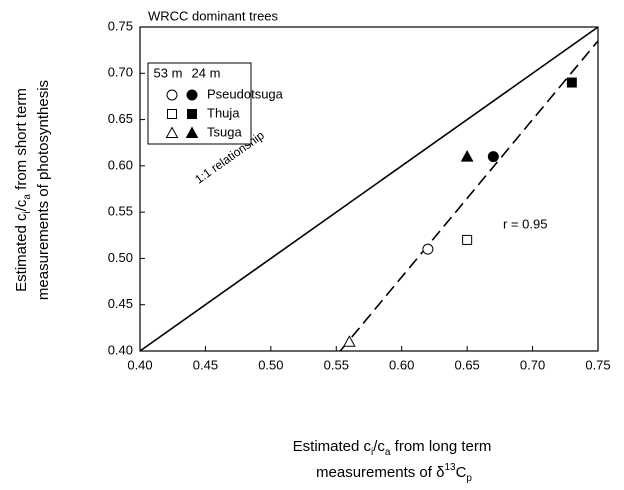 The height and width of the screenshot is (490, 624). I want to click on axis-label-part: measurements of δ, so click(380, 472).